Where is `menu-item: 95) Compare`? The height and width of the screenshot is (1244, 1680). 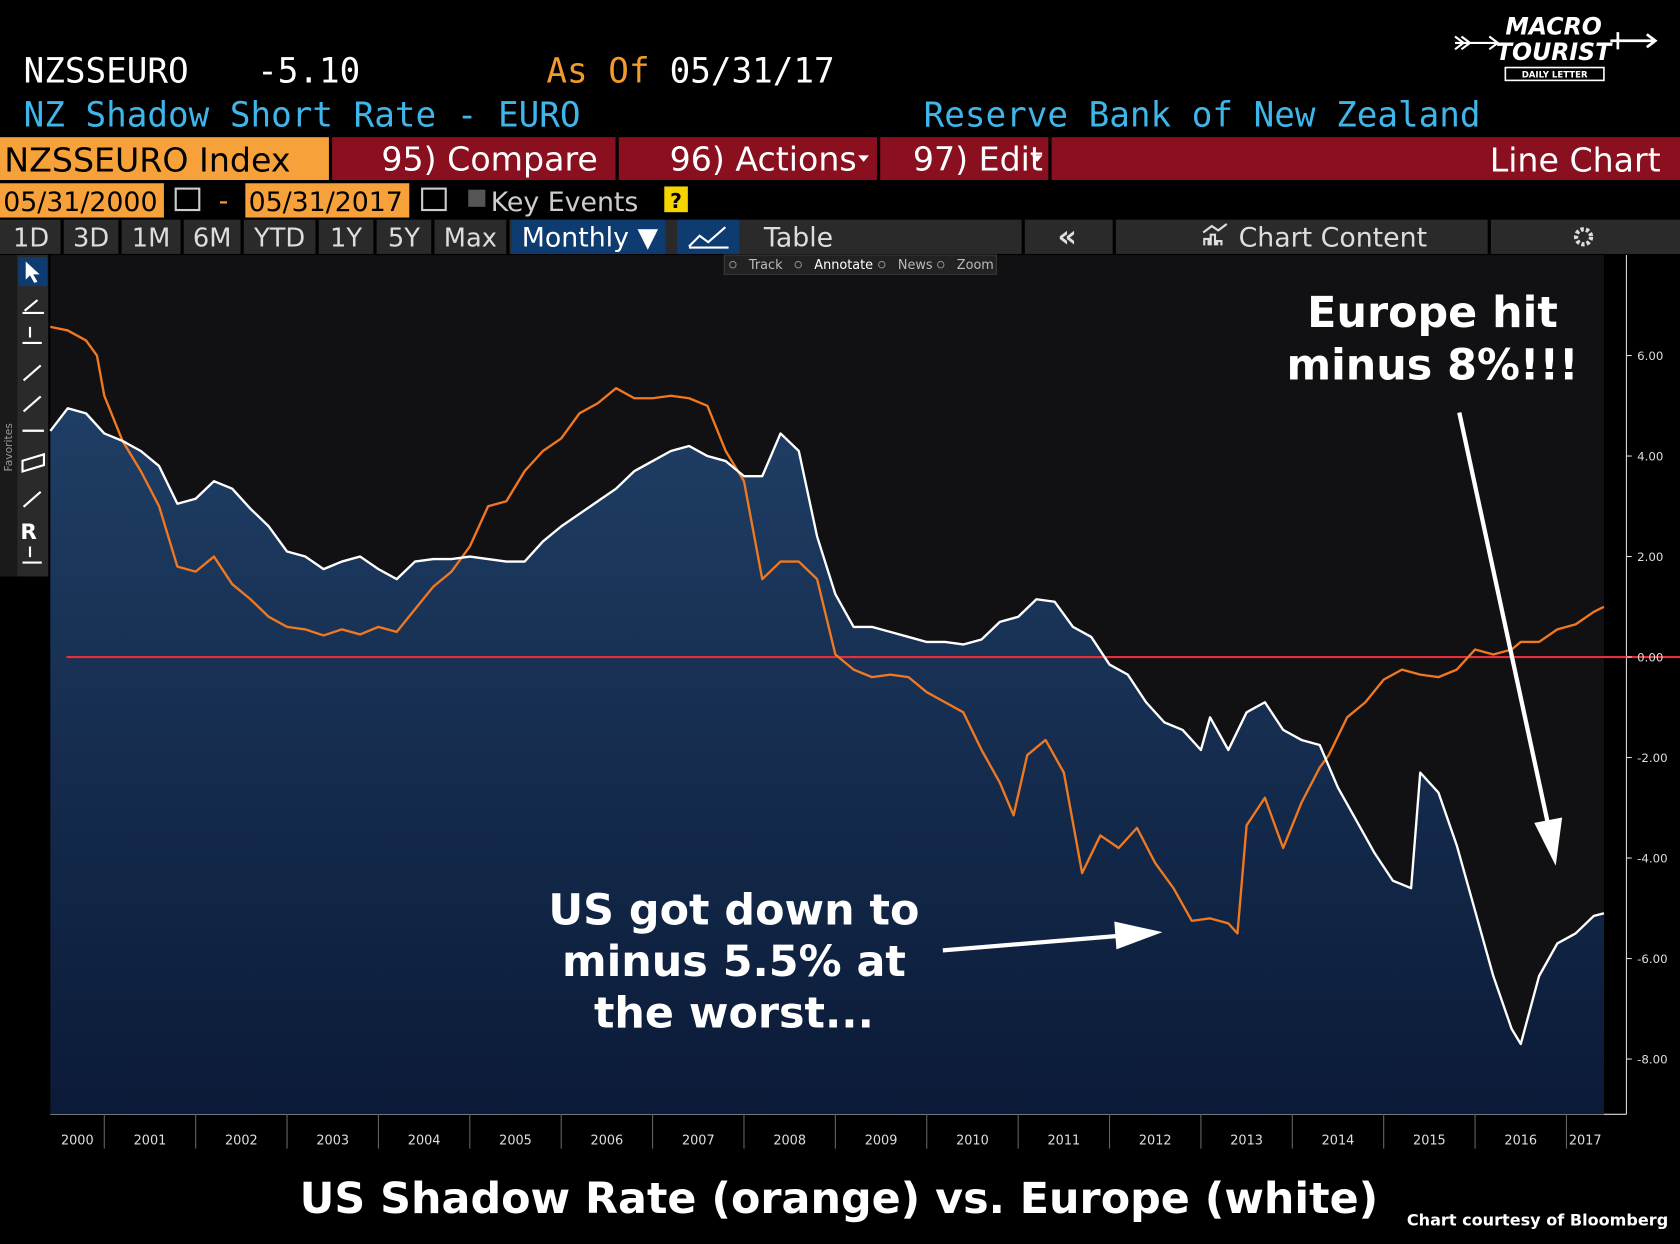
menu-item: 95) Compare is located at coordinates (489, 158).